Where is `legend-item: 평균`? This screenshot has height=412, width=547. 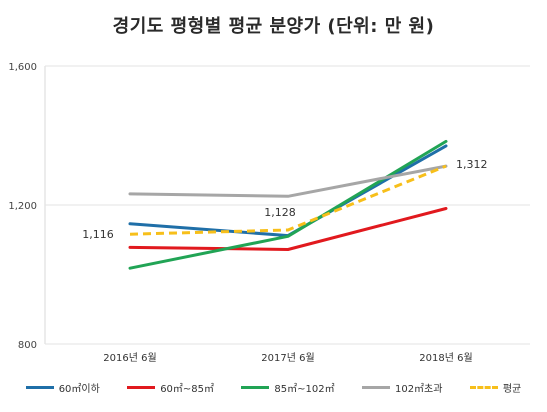 legend-item: 평균 is located at coordinates (495, 387).